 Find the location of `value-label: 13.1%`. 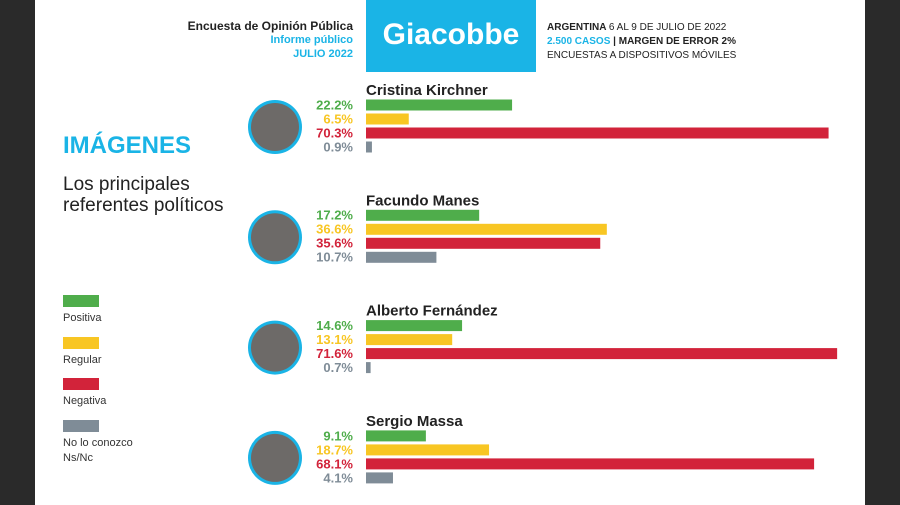

value-label: 13.1% is located at coordinates (334, 339).